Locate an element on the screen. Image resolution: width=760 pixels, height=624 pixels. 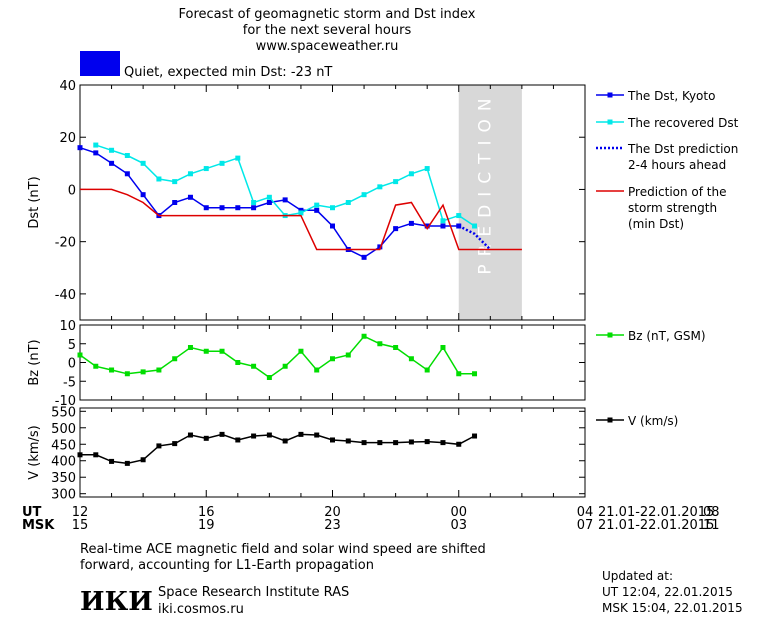
y-tick-label: 400 is located at coordinates (63, 462).